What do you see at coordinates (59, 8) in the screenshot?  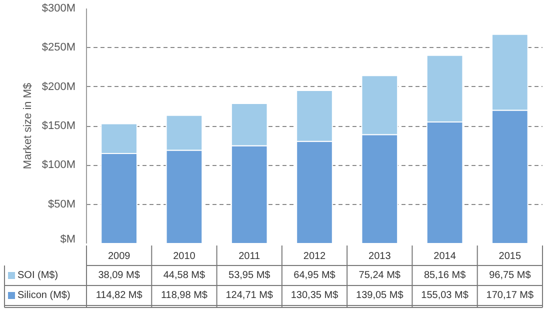 I see `y-tick-label: $300M` at bounding box center [59, 8].